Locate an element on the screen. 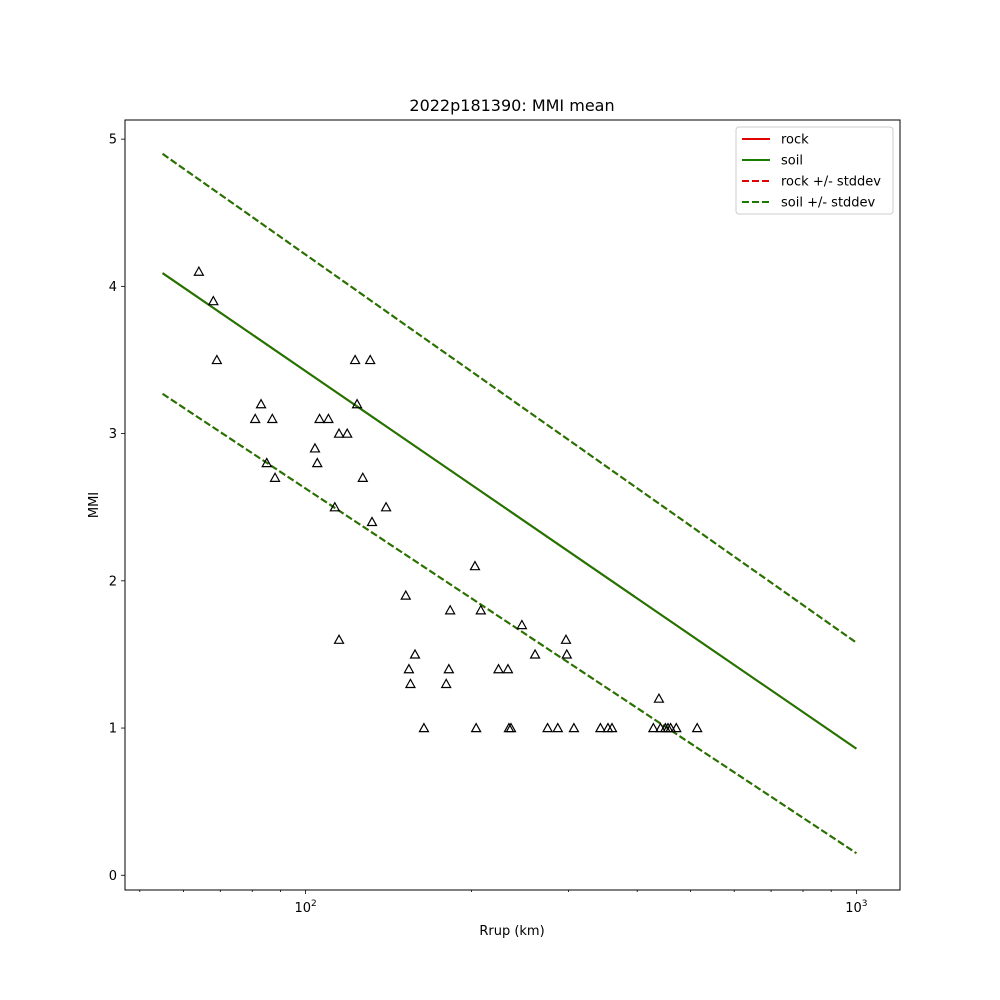  y-axis-label: MMI is located at coordinates (94, 505).